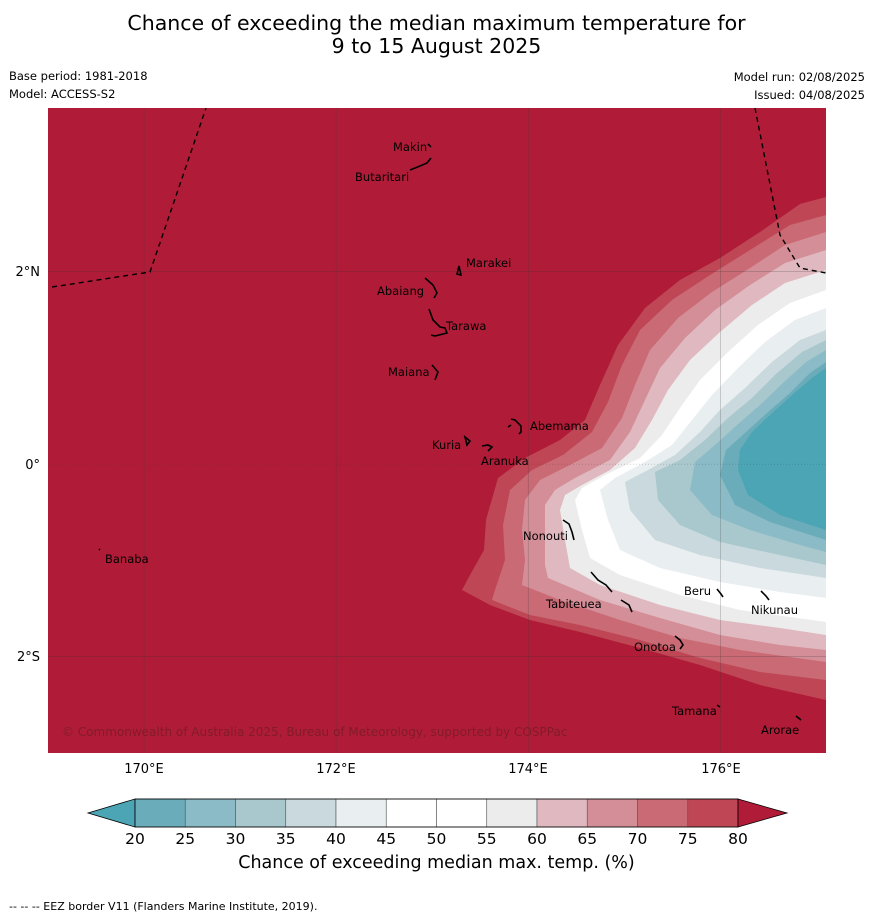 This screenshot has width=873, height=919. Describe the element at coordinates (568, 530) in the screenshot. I see `island-nonouti` at that location.